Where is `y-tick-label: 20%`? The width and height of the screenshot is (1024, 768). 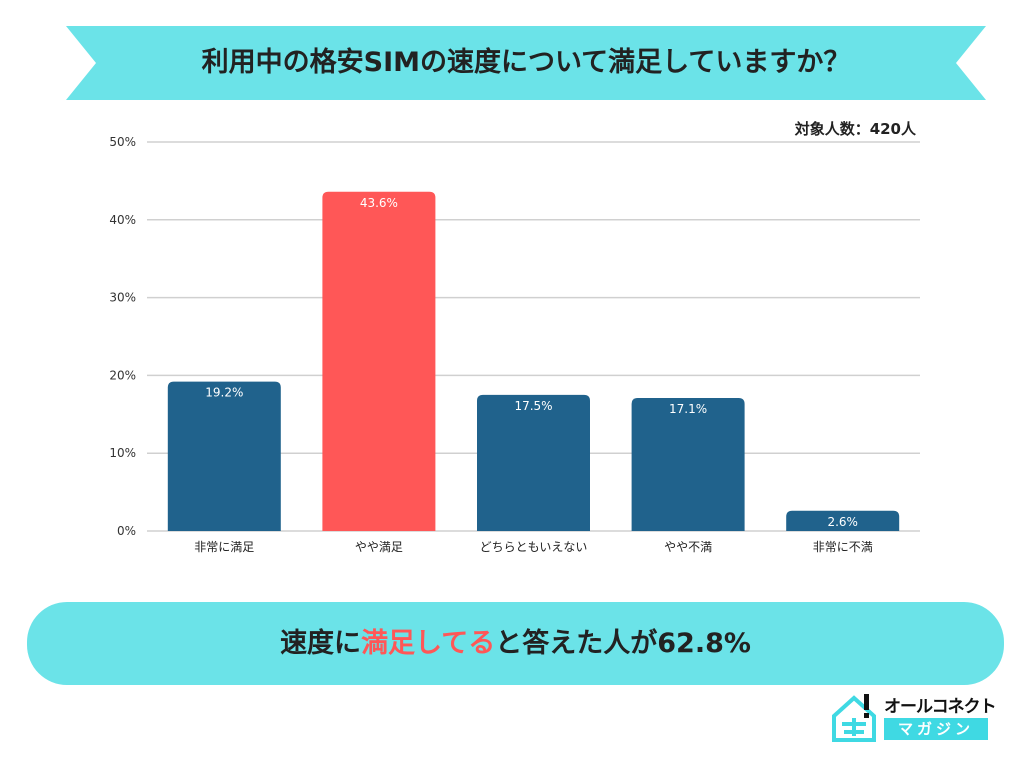 y-tick-label: 20% is located at coordinates (122, 375).